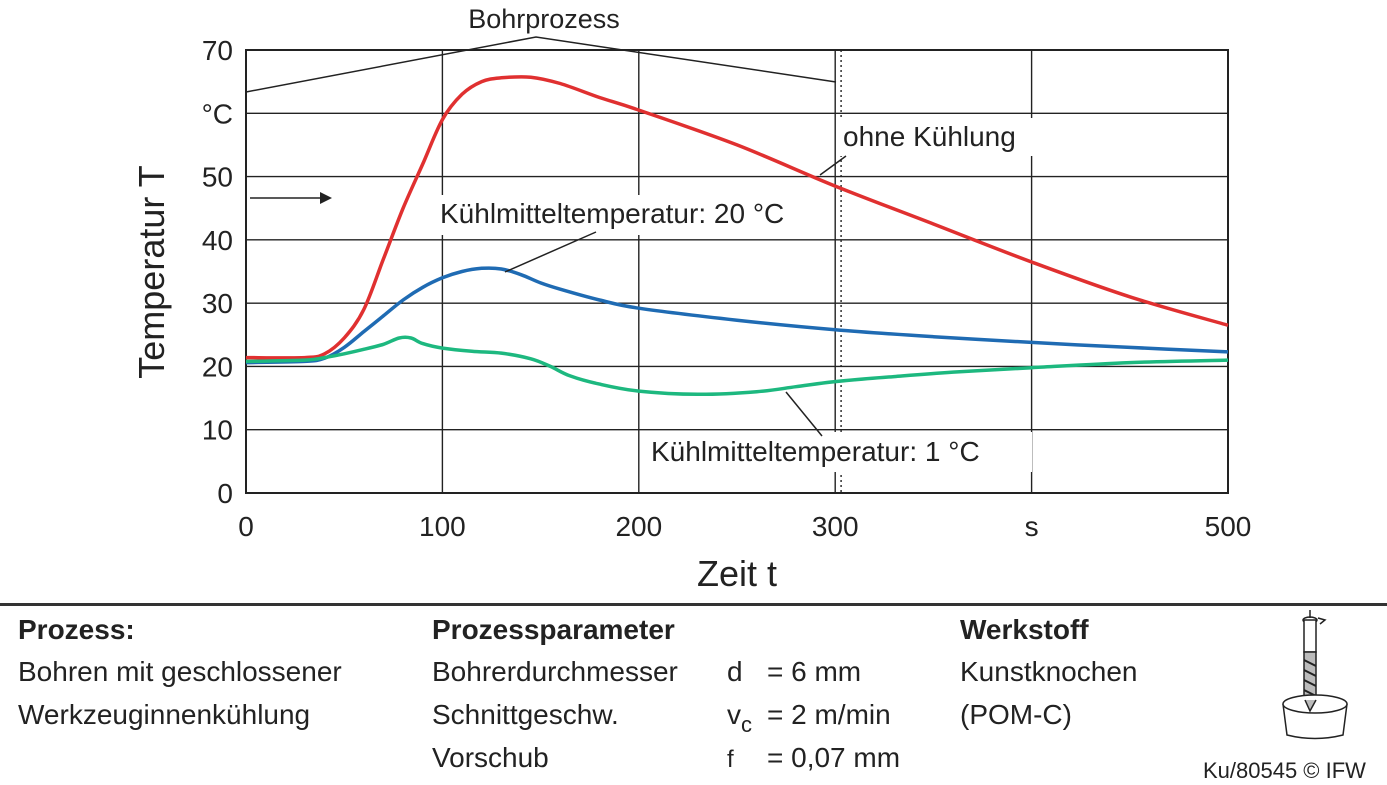 This screenshot has height=785, width=1387. What do you see at coordinates (1049, 671) in the screenshot?
I see `material-line-1: Kunstknochen` at bounding box center [1049, 671].